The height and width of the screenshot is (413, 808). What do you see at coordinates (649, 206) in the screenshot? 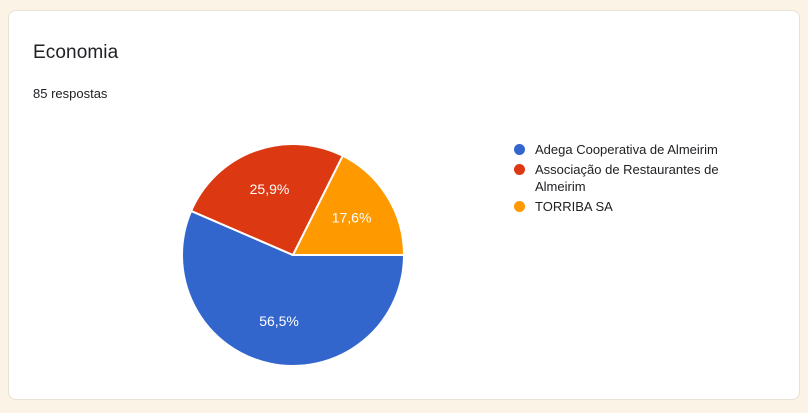
I see `legend-item-torriba: TORRIBA SA` at bounding box center [649, 206].